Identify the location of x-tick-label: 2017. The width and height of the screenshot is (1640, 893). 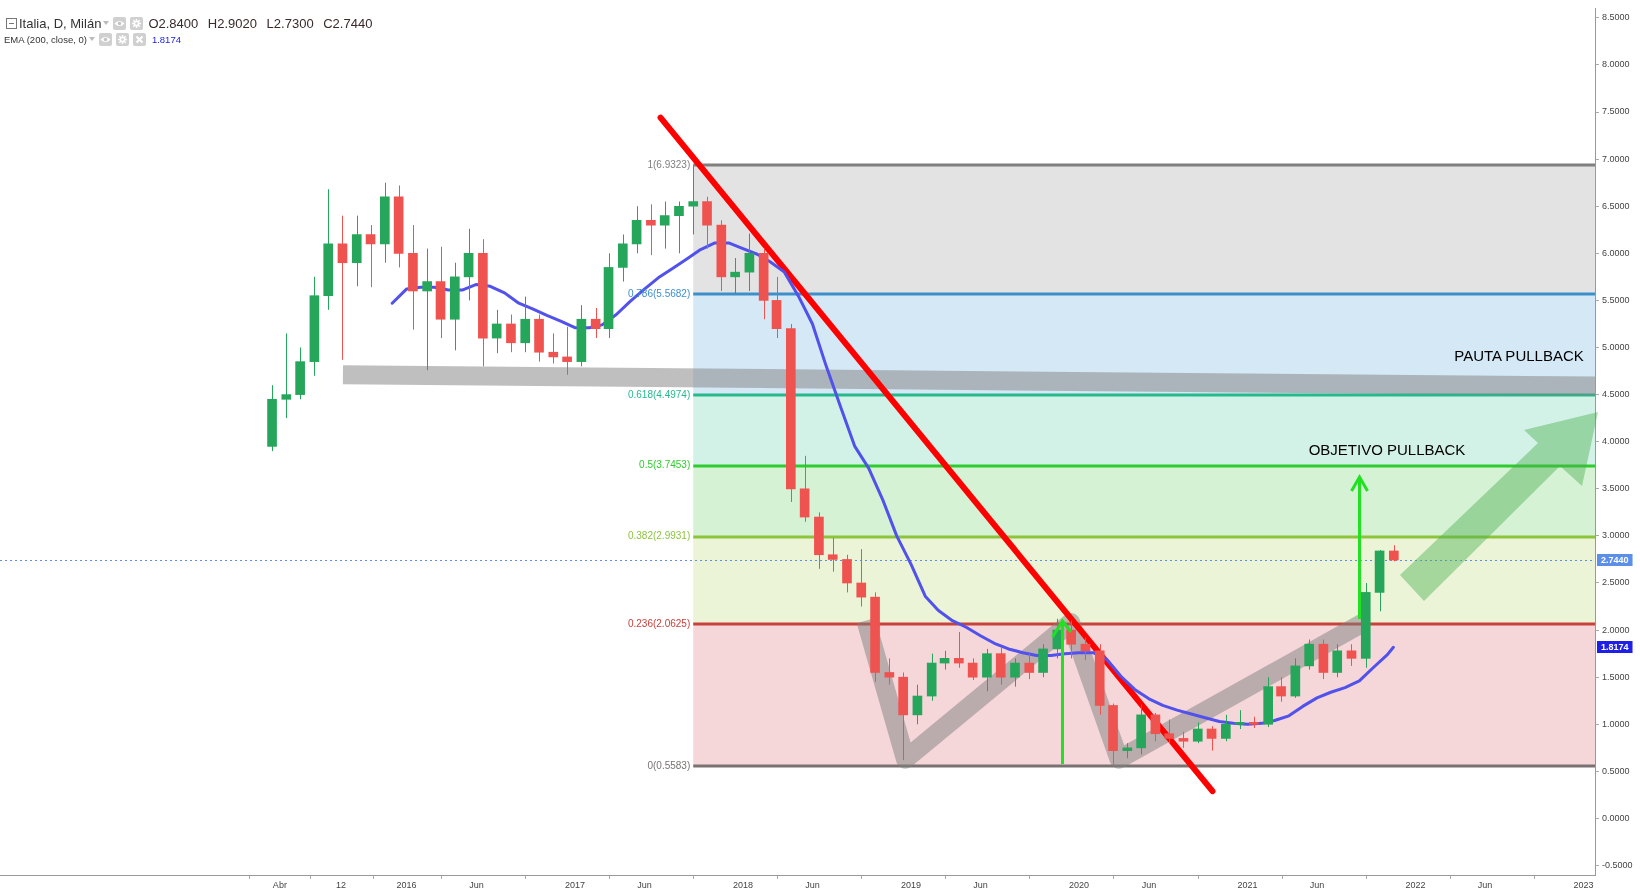
(574, 884).